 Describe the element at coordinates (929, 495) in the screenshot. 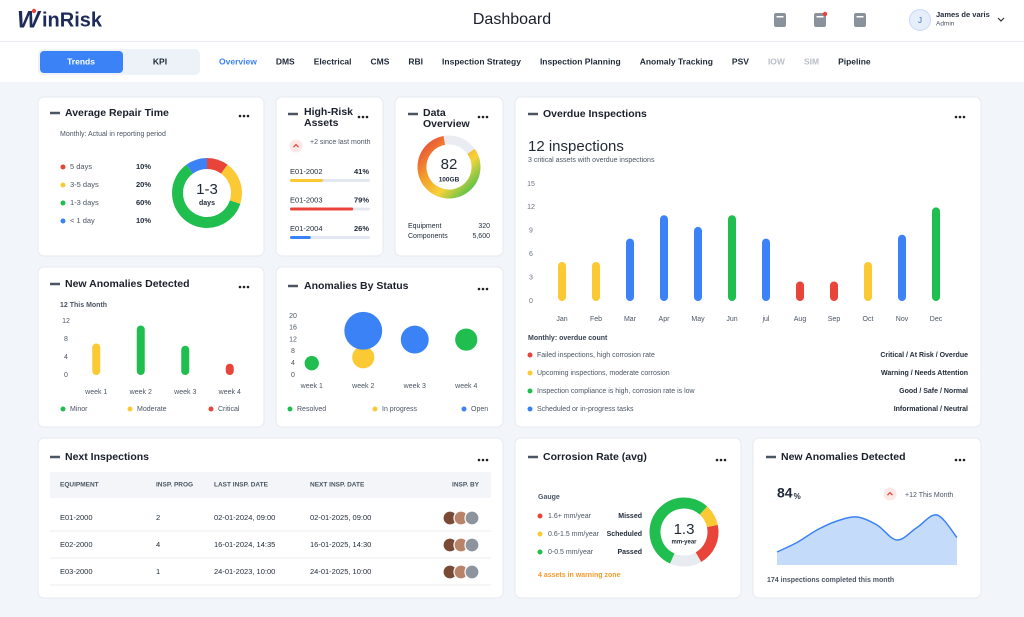

I see `change-note: +12 This Month` at that location.